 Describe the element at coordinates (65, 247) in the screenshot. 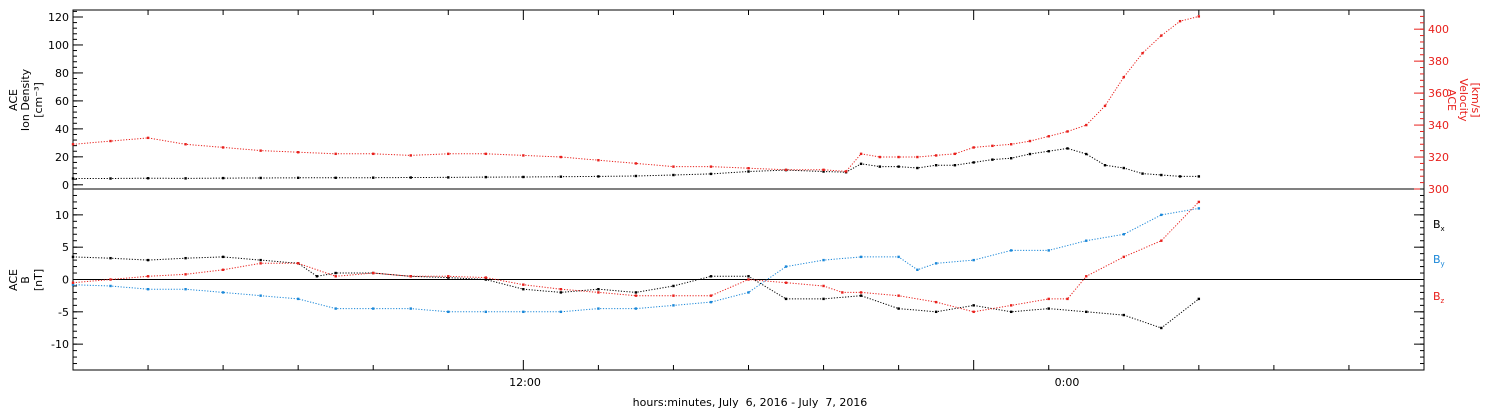

I see `bfield-tick-label: 5` at that location.